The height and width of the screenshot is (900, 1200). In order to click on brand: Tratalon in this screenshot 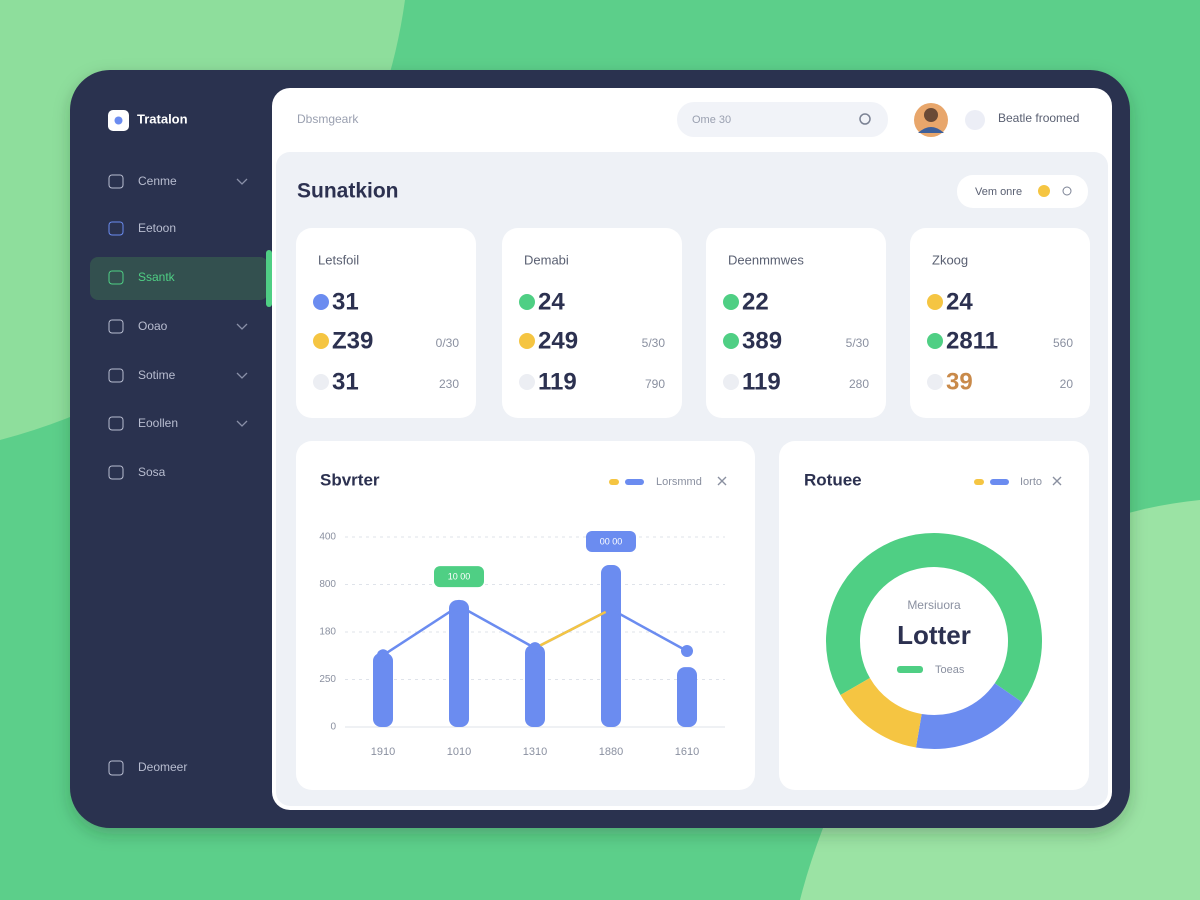, I will do `click(162, 118)`.